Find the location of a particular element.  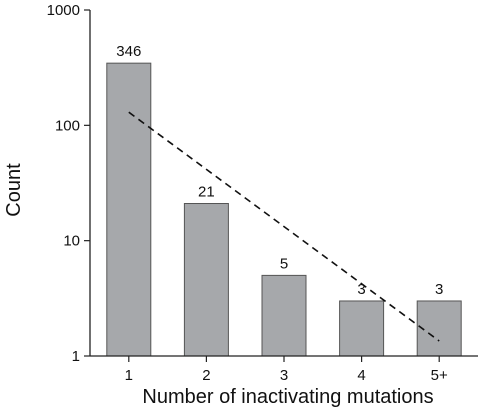

x-axis-title: Number of inactivating mutations is located at coordinates (287, 397).